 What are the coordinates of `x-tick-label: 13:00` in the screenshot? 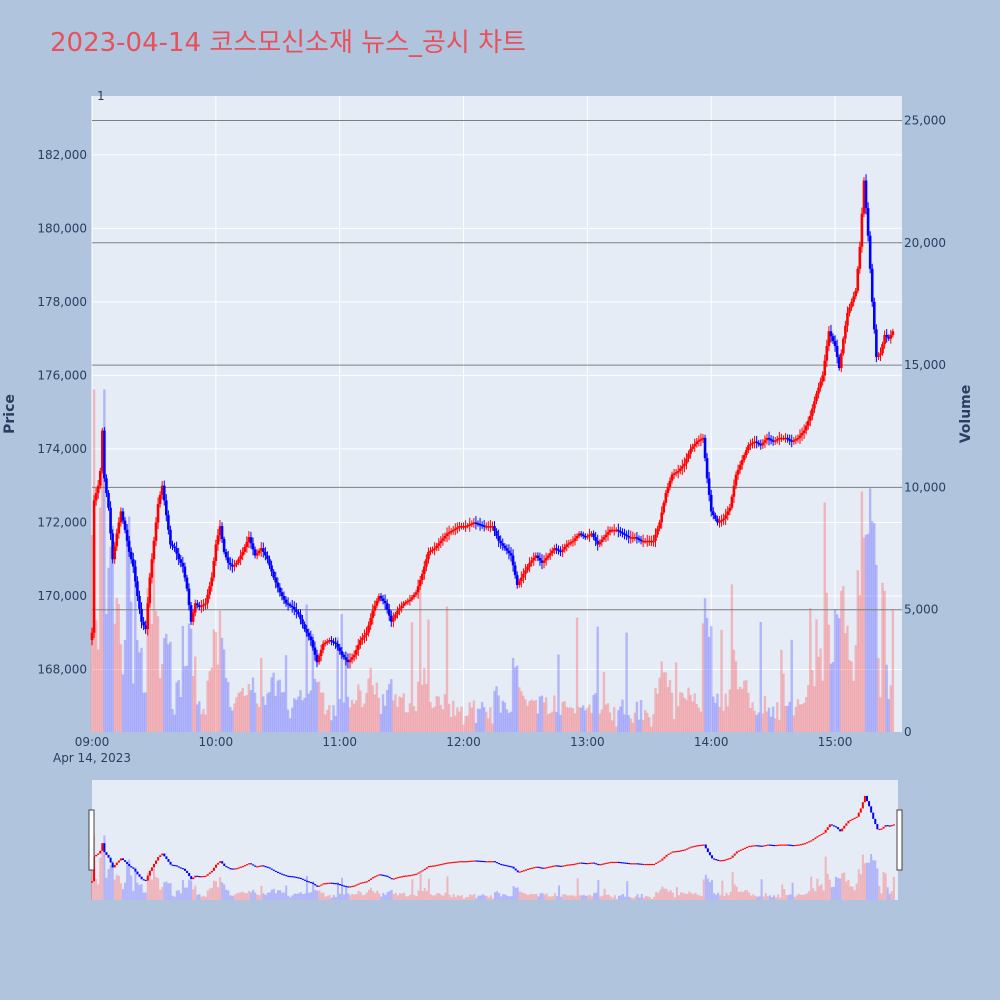 It's located at (587, 742).